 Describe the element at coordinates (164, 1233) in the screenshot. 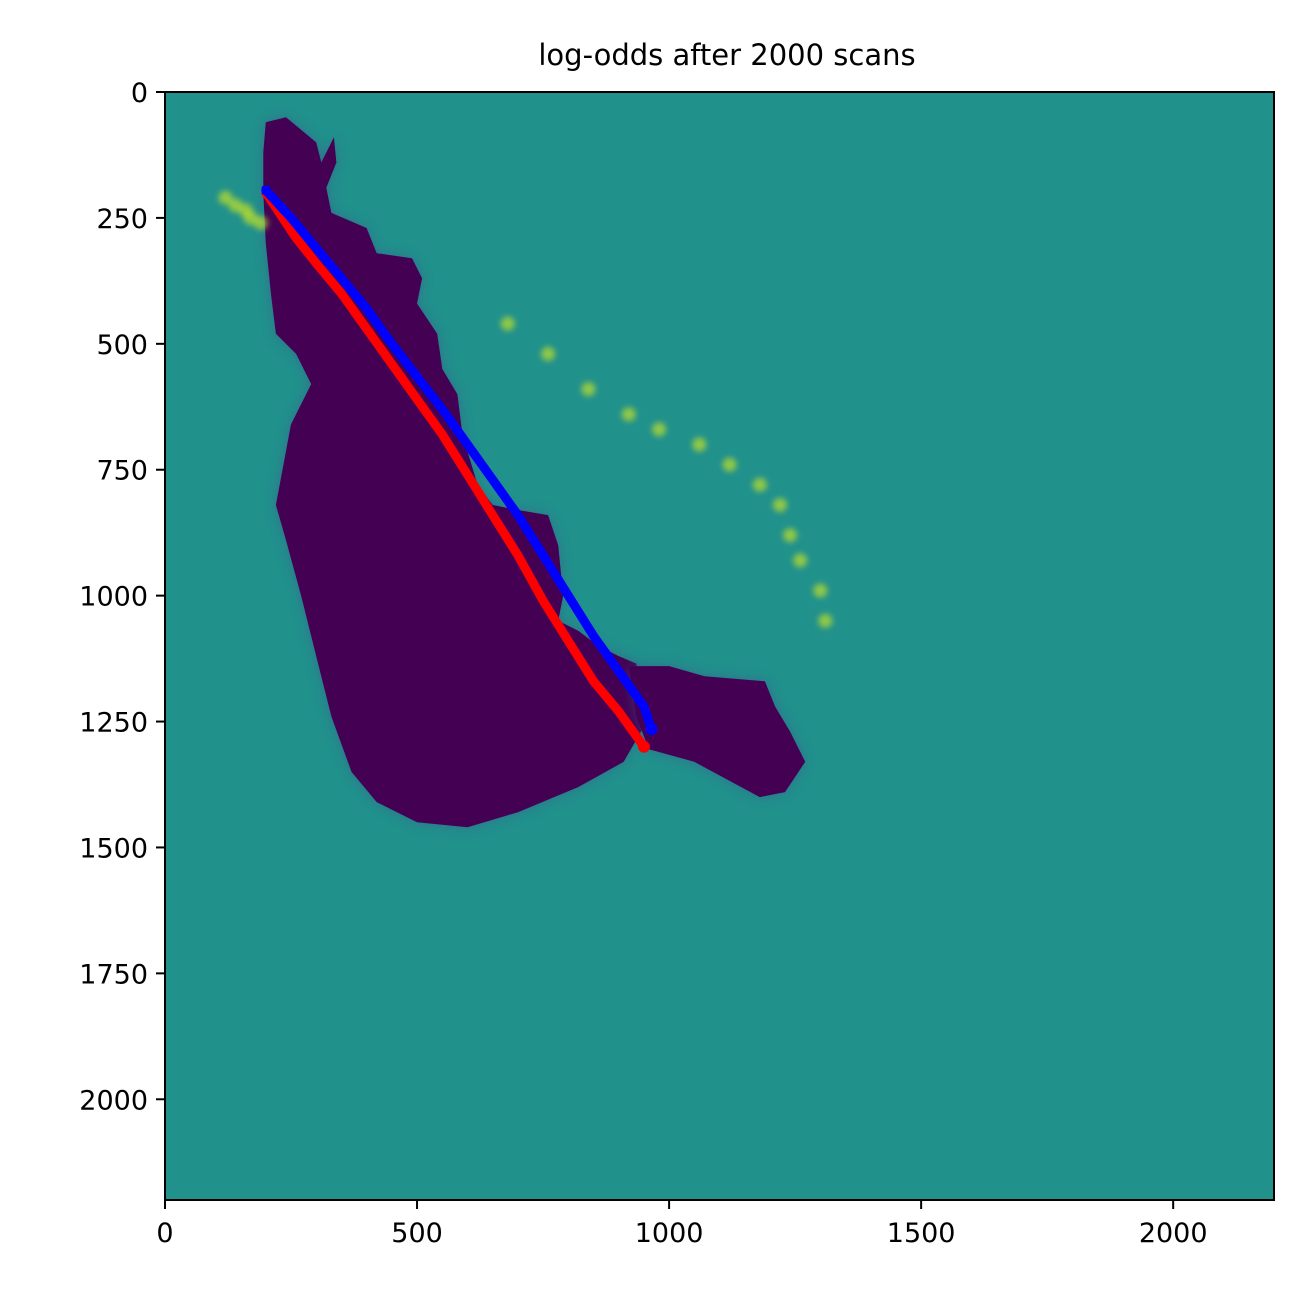

I see `x-tick-label: 0` at that location.